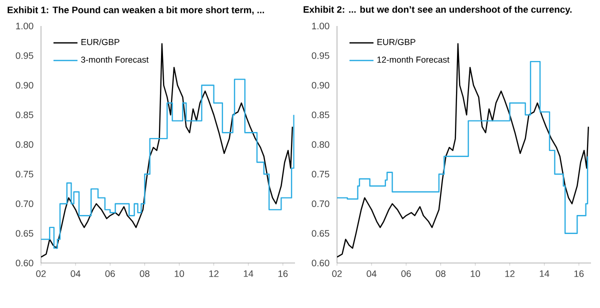 The width and height of the screenshot is (600, 308). I want to click on legend-label: 12-month Forecast, so click(413, 59).